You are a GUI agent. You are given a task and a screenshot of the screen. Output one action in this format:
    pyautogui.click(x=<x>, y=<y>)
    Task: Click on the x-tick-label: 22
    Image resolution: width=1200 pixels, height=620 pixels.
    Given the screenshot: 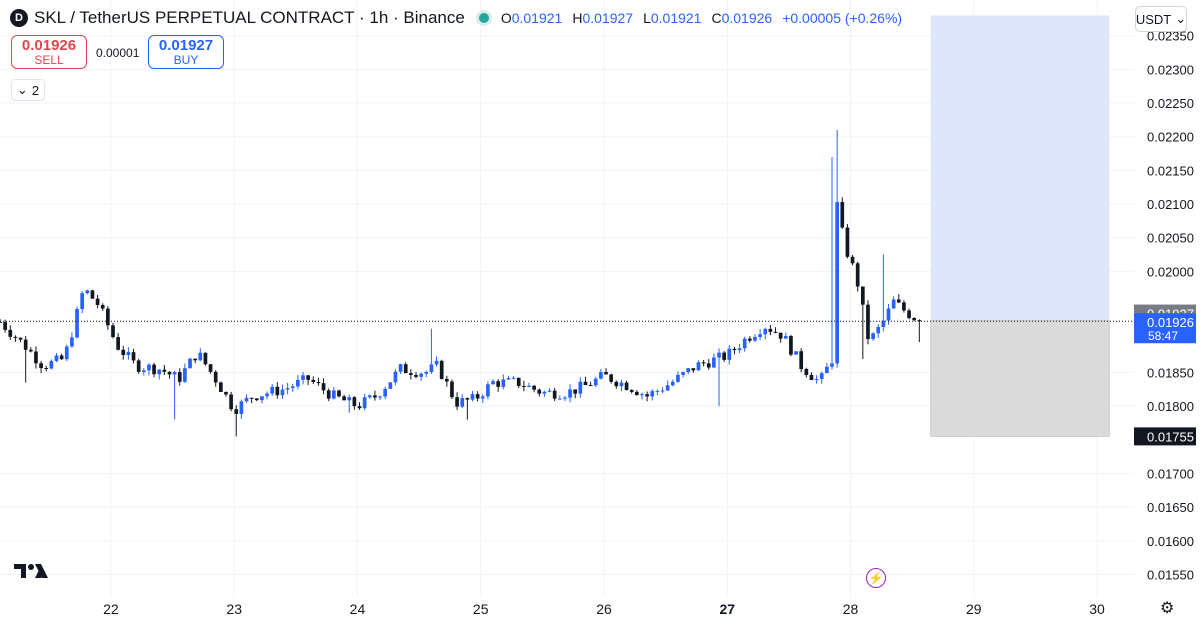 What is the action you would take?
    pyautogui.click(x=111, y=609)
    